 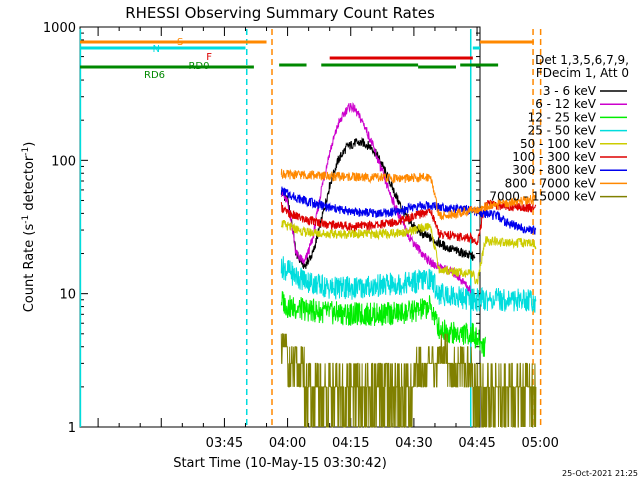 I want to click on y-label-sup1: -1, so click(x=26, y=219).